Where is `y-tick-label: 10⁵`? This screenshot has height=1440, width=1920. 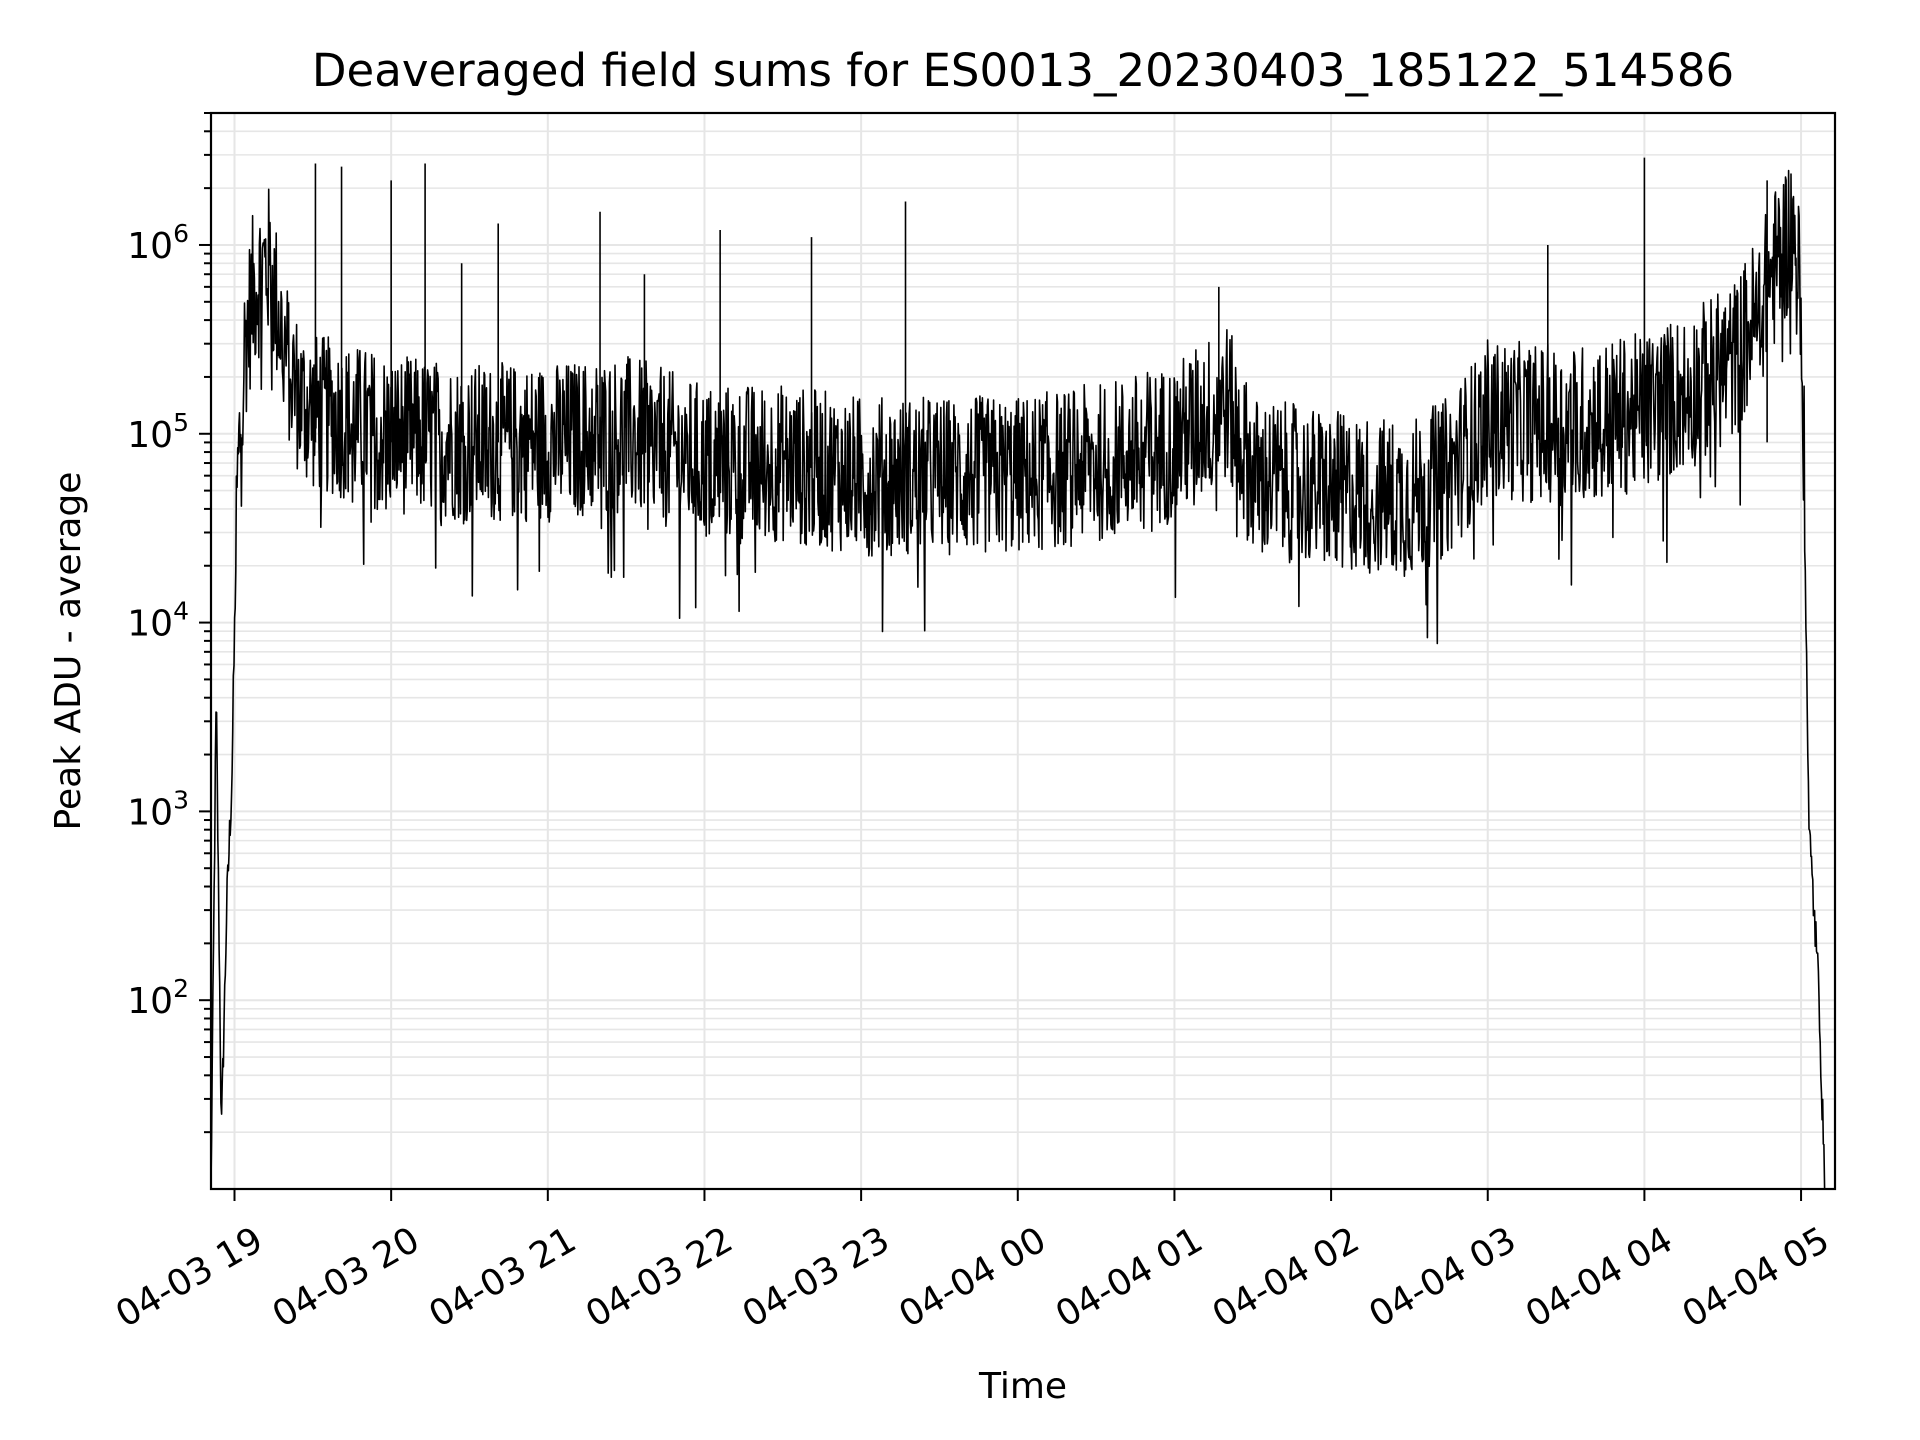 y-tick-label: 10⁵ is located at coordinates (158, 432).